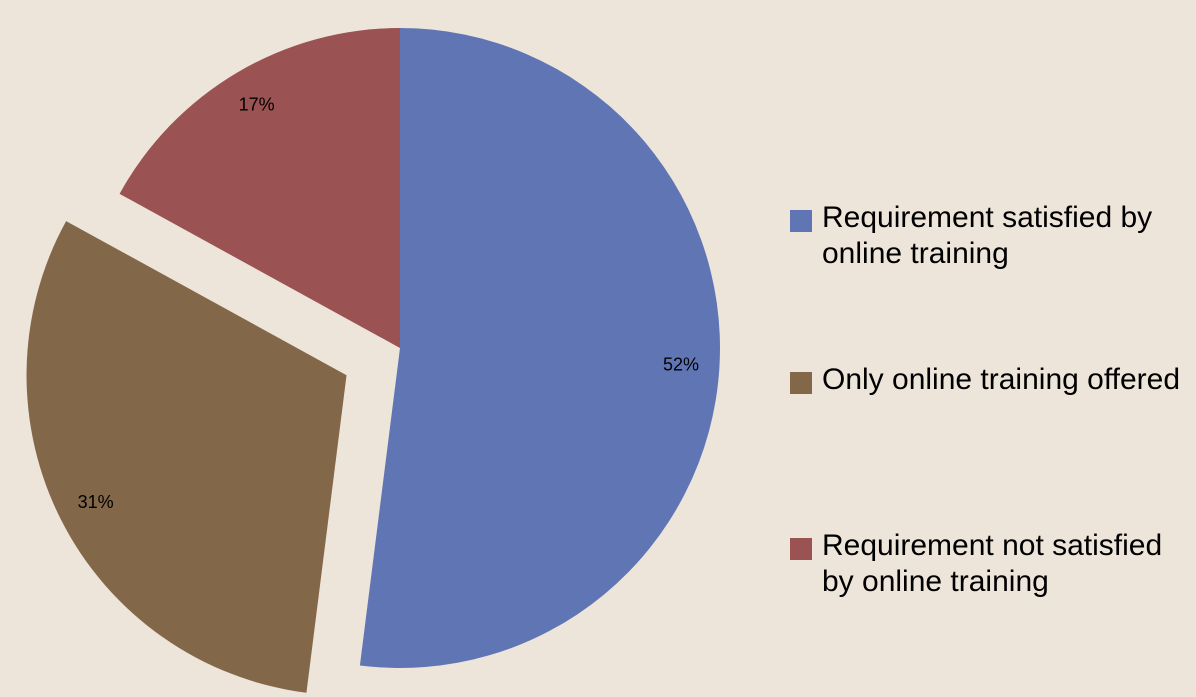  Describe the element at coordinates (257, 104) in the screenshot. I see `data-label: 17%` at that location.